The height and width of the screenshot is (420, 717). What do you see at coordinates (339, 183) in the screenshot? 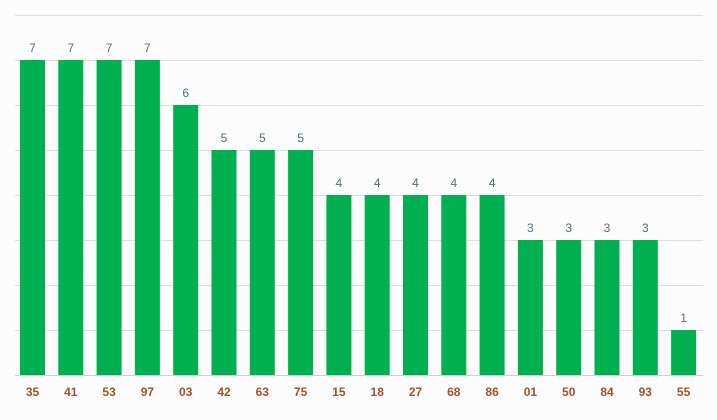
I see `value-label-15: 4` at bounding box center [339, 183].